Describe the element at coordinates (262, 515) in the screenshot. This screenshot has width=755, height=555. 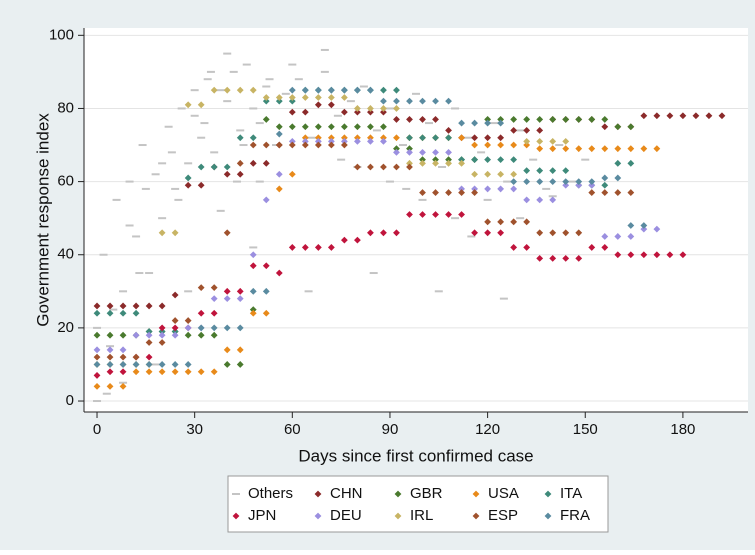
I see `legend-label: JPN` at that location.